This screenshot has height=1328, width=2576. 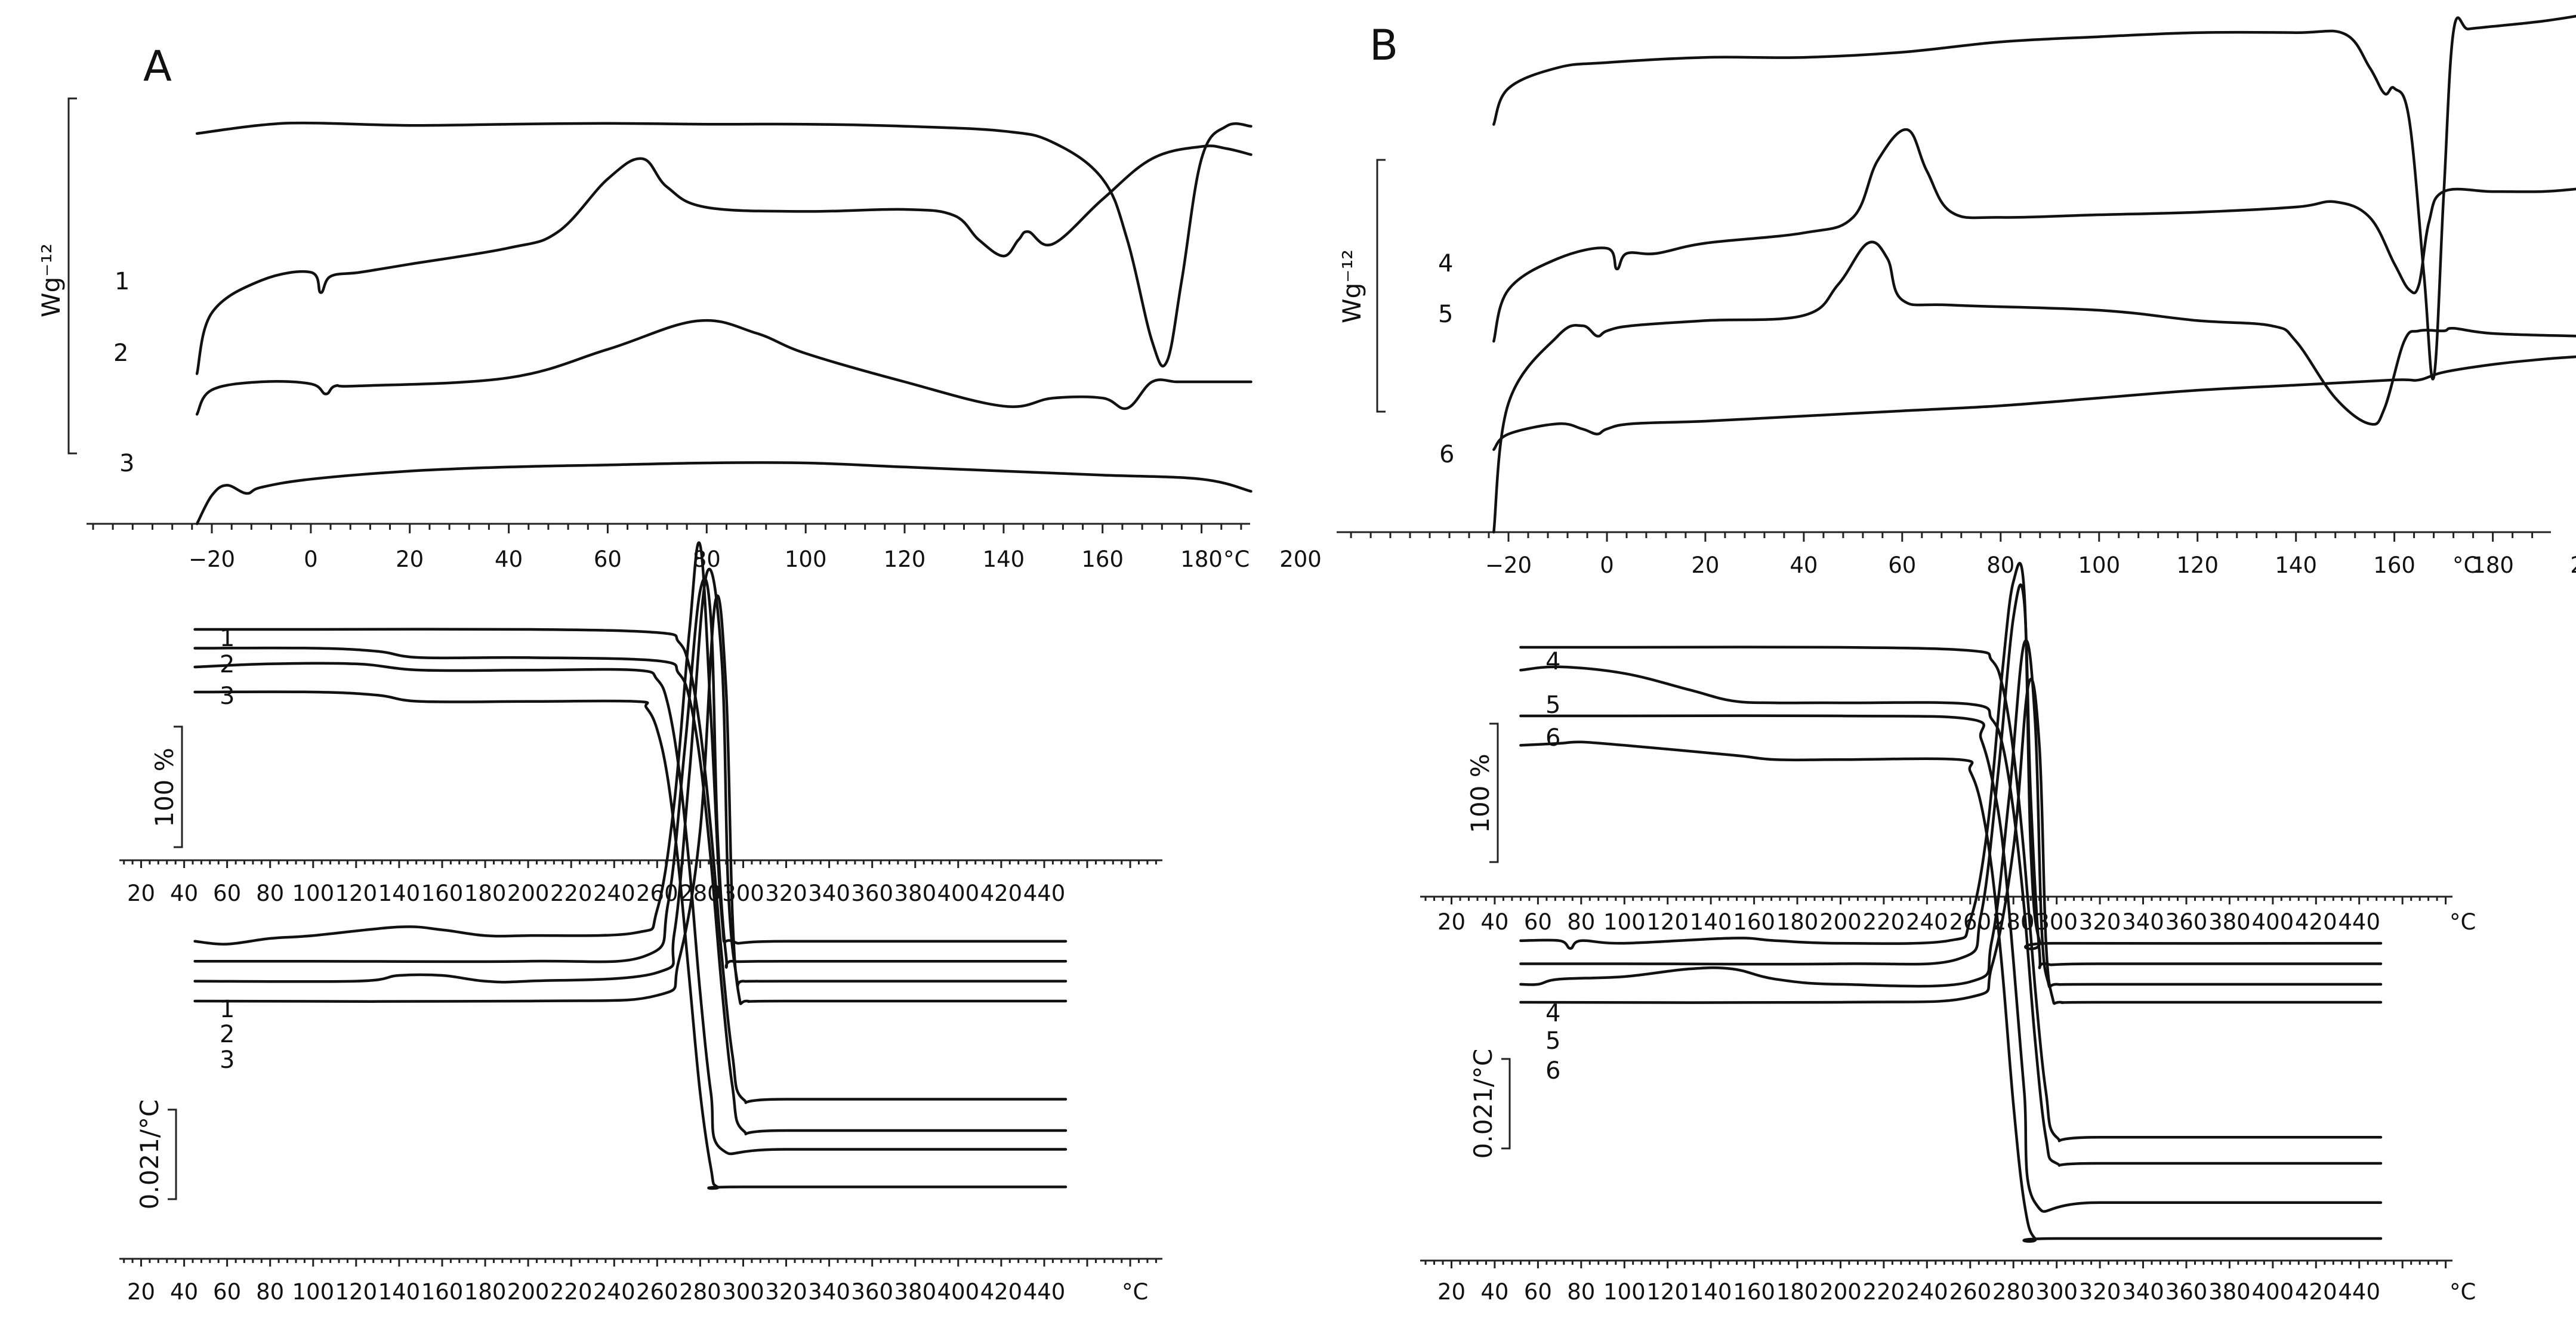 What do you see at coordinates (1352, 286) in the screenshot?
I see `y-axis-label: Wg⁻¹²` at bounding box center [1352, 286].